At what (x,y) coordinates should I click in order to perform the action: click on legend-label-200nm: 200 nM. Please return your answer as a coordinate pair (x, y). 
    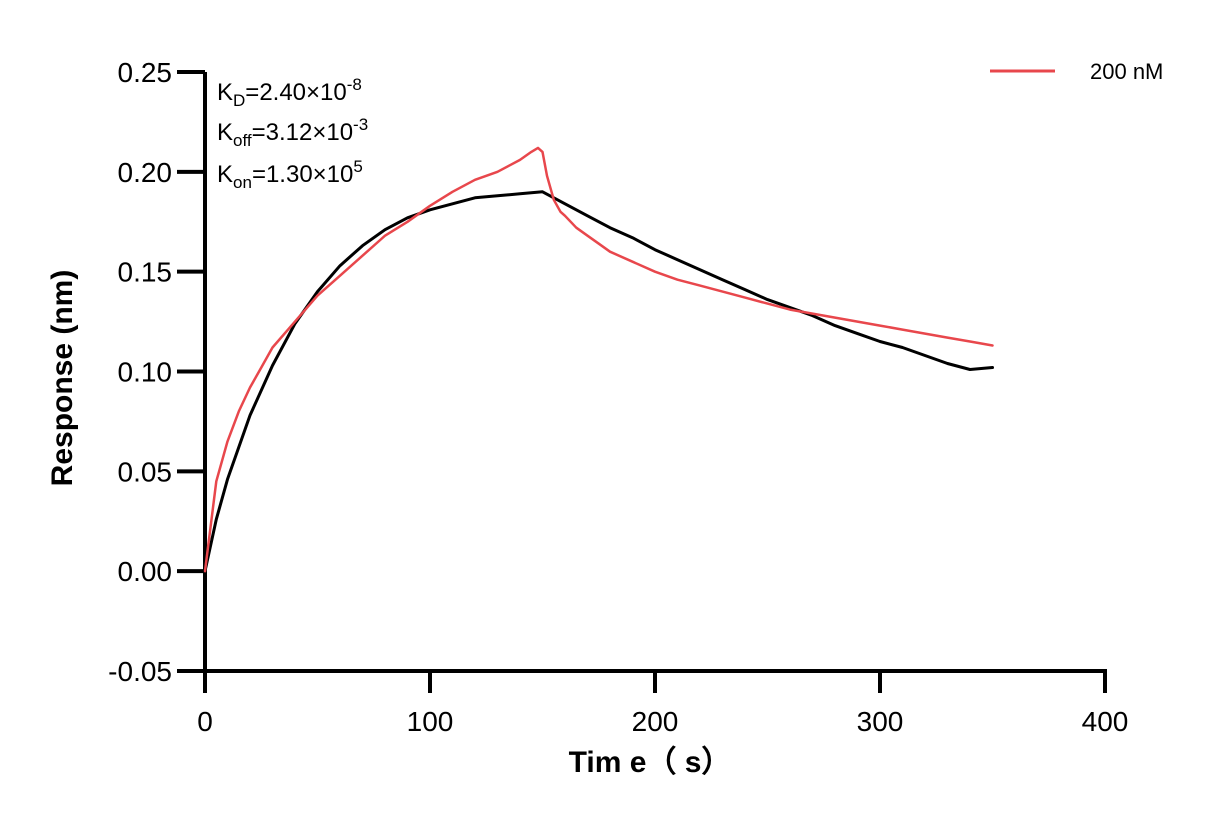
    Looking at the image, I should click on (1126, 71).